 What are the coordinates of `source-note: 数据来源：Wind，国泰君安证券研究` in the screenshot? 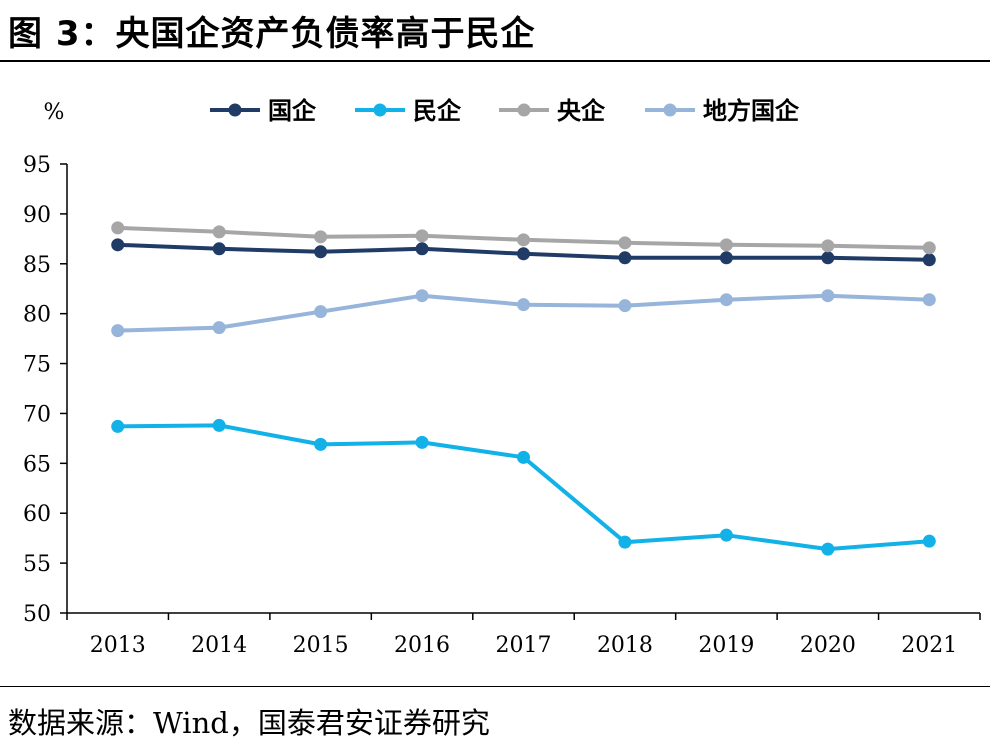 It's located at (249, 723).